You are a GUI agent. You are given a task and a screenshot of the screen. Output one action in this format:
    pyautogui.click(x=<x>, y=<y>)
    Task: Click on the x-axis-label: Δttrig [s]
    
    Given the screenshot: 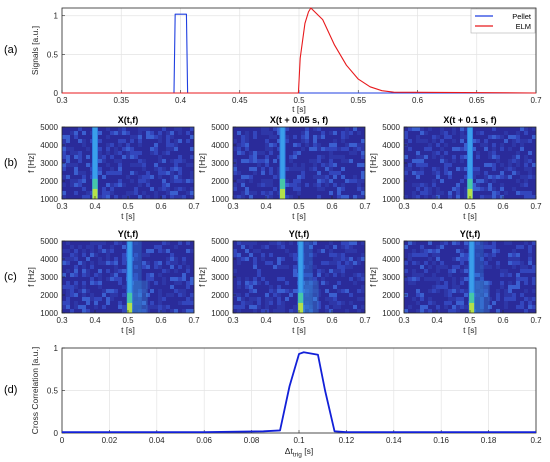 What is the action you would take?
    pyautogui.click(x=299, y=452)
    